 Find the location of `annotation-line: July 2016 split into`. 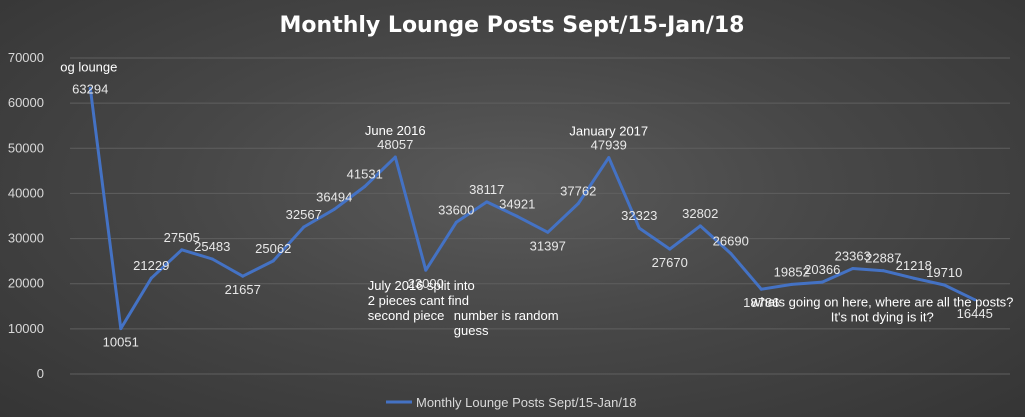

annotation-line: July 2016 split into is located at coordinates (421, 285).